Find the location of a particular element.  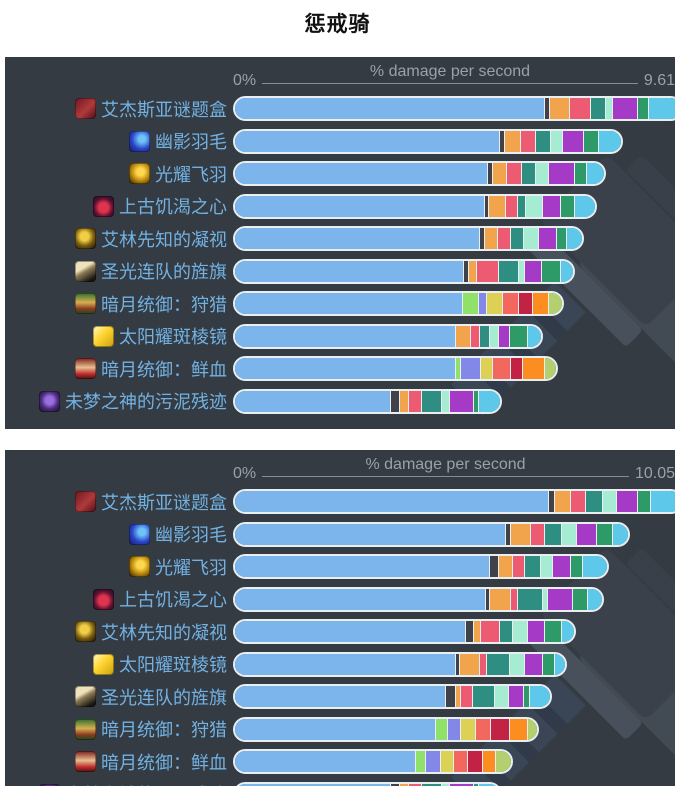

segment-lgreen is located at coordinates (457, 368).